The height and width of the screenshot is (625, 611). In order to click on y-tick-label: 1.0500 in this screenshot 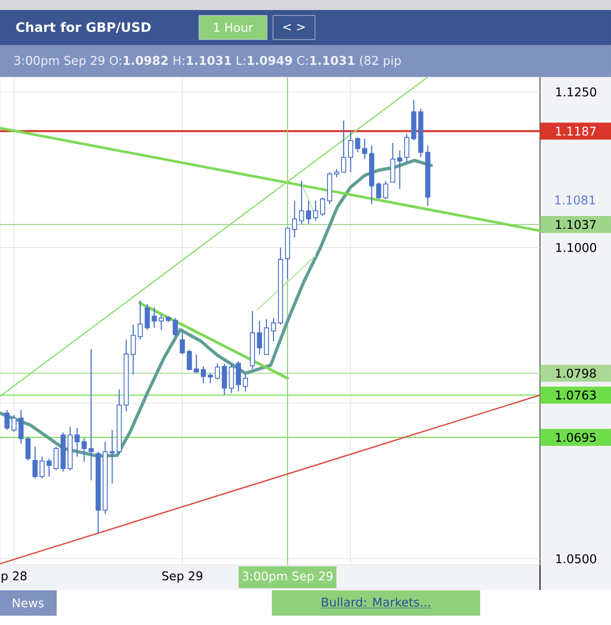, I will do `click(576, 559)`.